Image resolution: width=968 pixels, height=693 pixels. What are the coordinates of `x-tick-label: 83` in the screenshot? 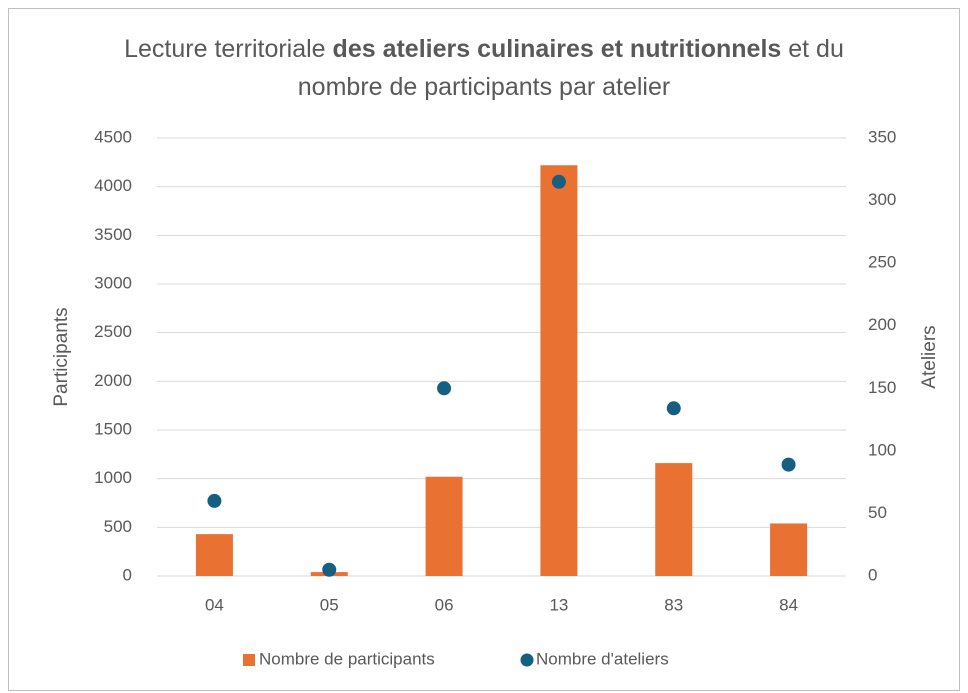 It's located at (673, 604).